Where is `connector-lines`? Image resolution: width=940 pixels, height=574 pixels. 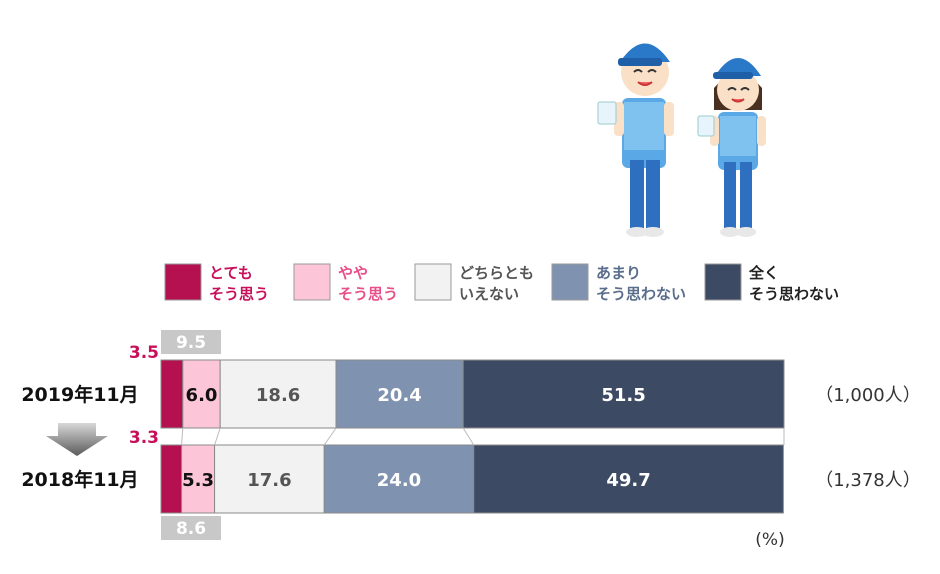
connector-lines is located at coordinates (483, 436).